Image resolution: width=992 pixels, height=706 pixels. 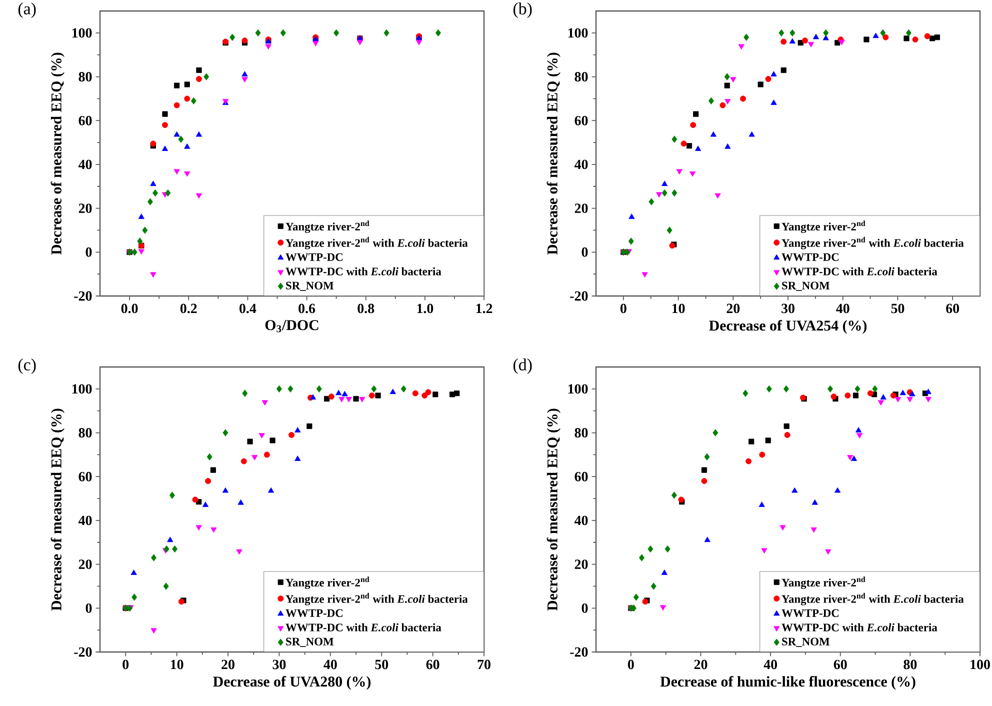 What do you see at coordinates (129, 309) in the screenshot?
I see `x-tick-label: 0.0` at bounding box center [129, 309].